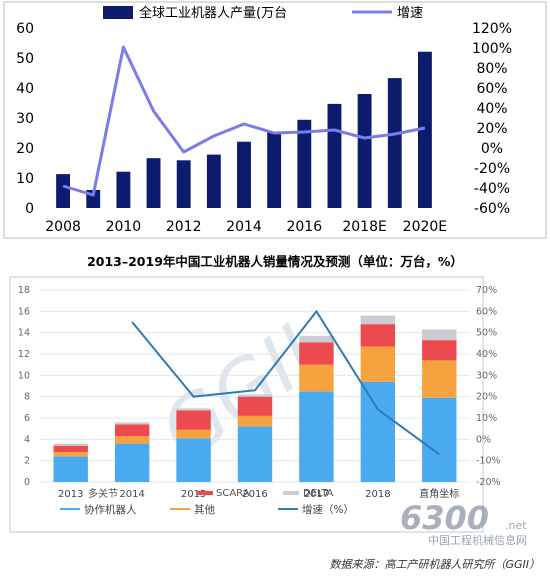 This screenshot has height=576, width=550. What do you see at coordinates (204, 509) in the screenshot?
I see `legend-other: 其他` at bounding box center [204, 509].